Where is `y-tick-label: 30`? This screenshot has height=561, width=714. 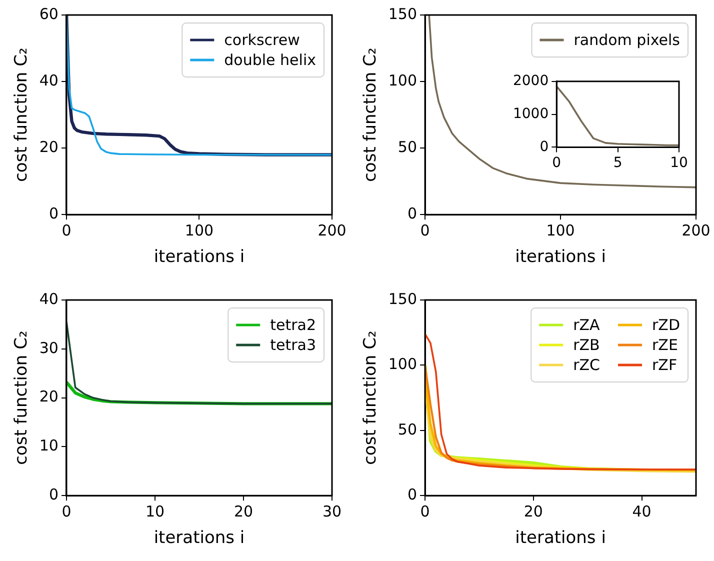
y-tick-label: 30 is located at coordinates (48, 347).